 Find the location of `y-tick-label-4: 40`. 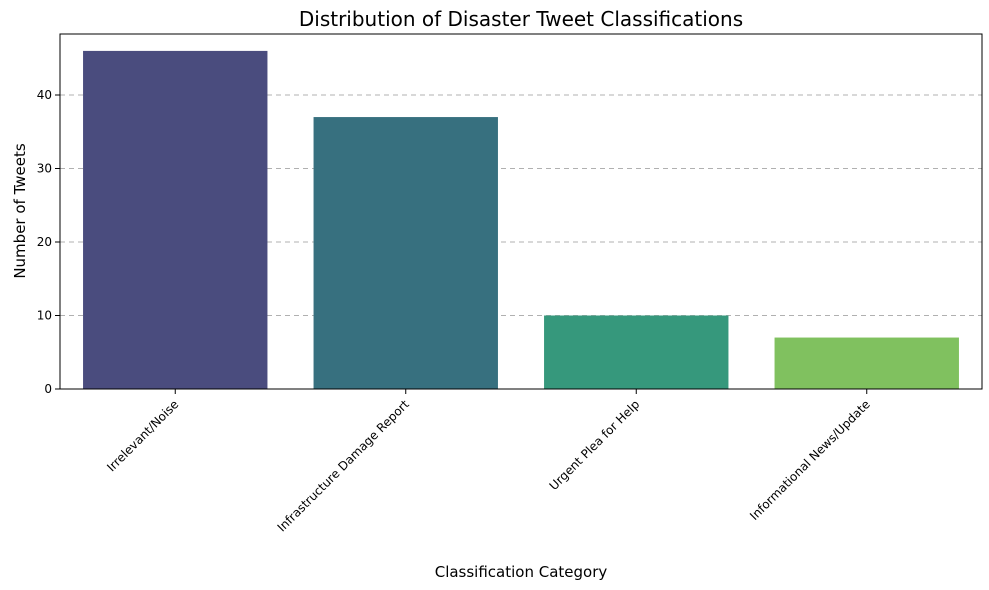

y-tick-label-4: 40 is located at coordinates (44, 95).